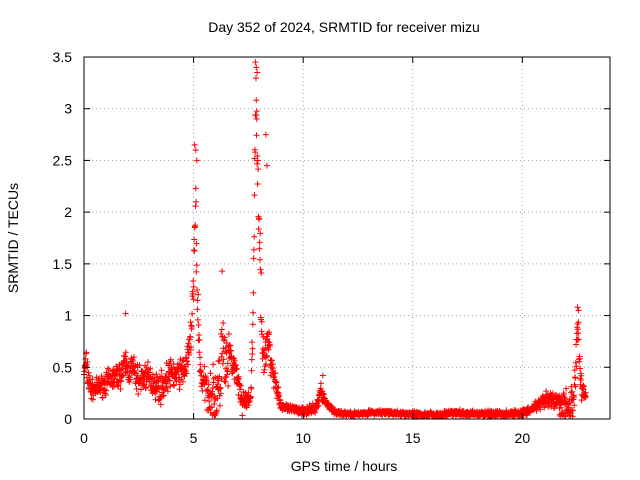  What do you see at coordinates (13, 238) in the screenshot?
I see `y-axis-label: SRMTID / TECUs` at bounding box center [13, 238].